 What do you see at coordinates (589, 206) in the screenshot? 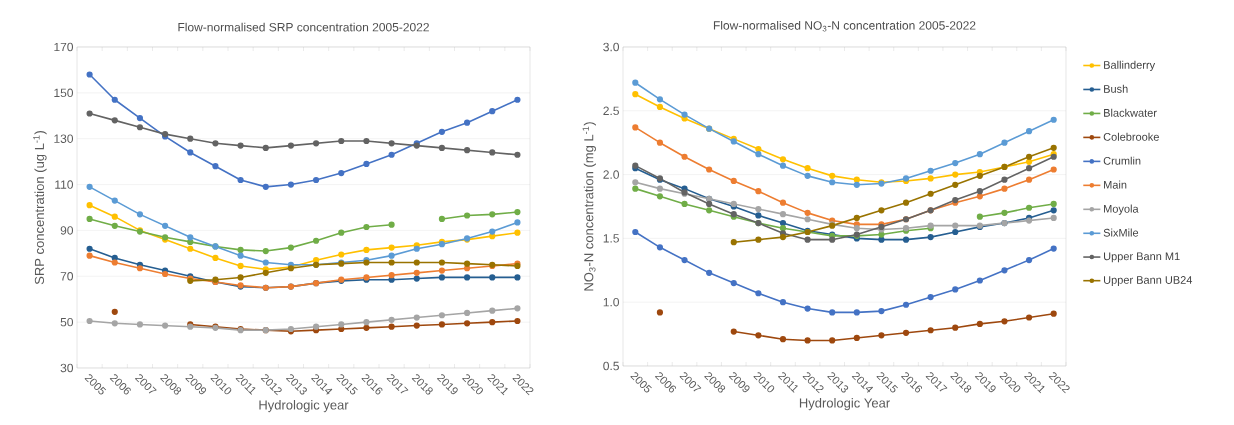
I see `y-axis-title: NO$_{3}$-N concentration (mg L$^{-1}$)` at bounding box center [589, 206].